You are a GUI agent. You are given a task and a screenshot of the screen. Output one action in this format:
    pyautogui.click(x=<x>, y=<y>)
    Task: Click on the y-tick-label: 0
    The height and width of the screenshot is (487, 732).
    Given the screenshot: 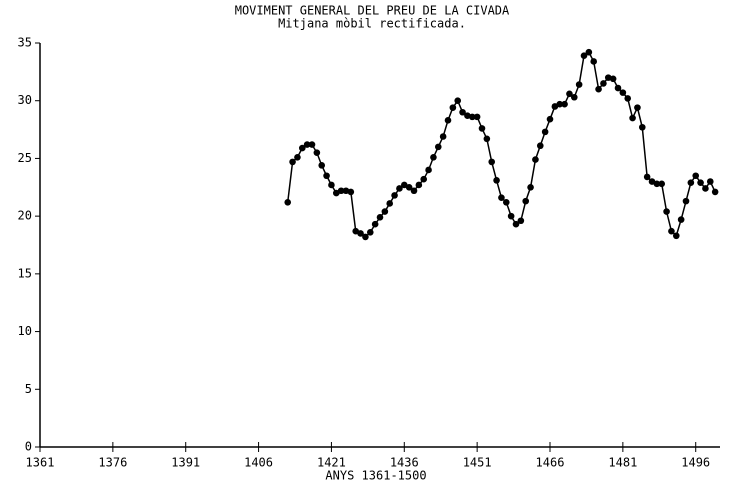 What is the action you would take?
    pyautogui.click(x=28, y=447)
    